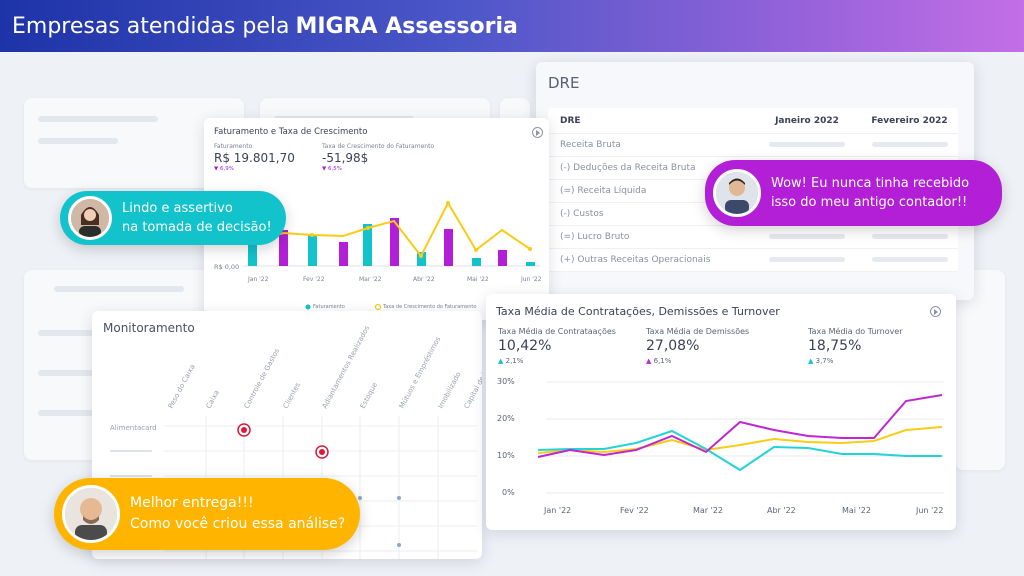 This screenshot has height=576, width=1024. I want to click on table-row: (=) Lucro Bruto, so click(753, 237).